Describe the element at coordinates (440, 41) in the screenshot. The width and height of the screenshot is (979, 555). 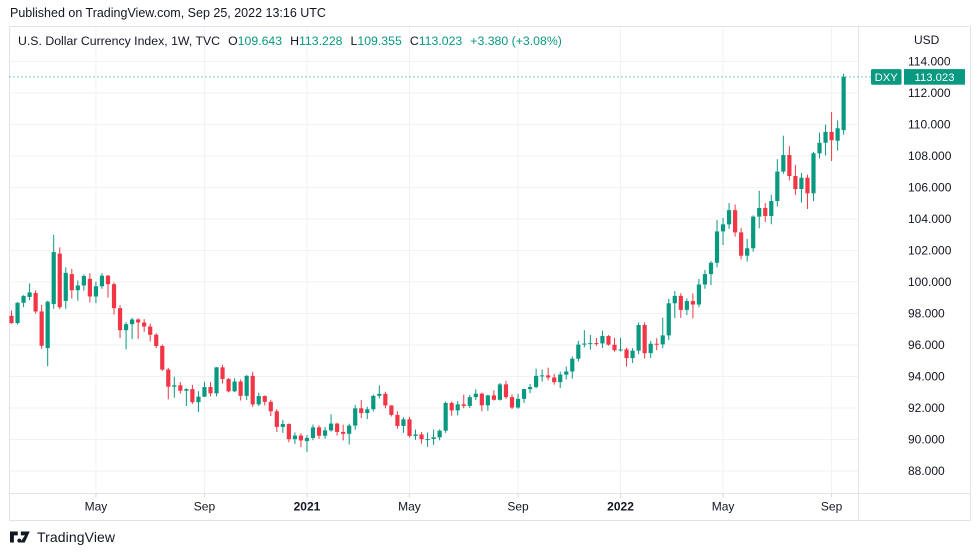
I see `legend-close-value: 113.023` at that location.